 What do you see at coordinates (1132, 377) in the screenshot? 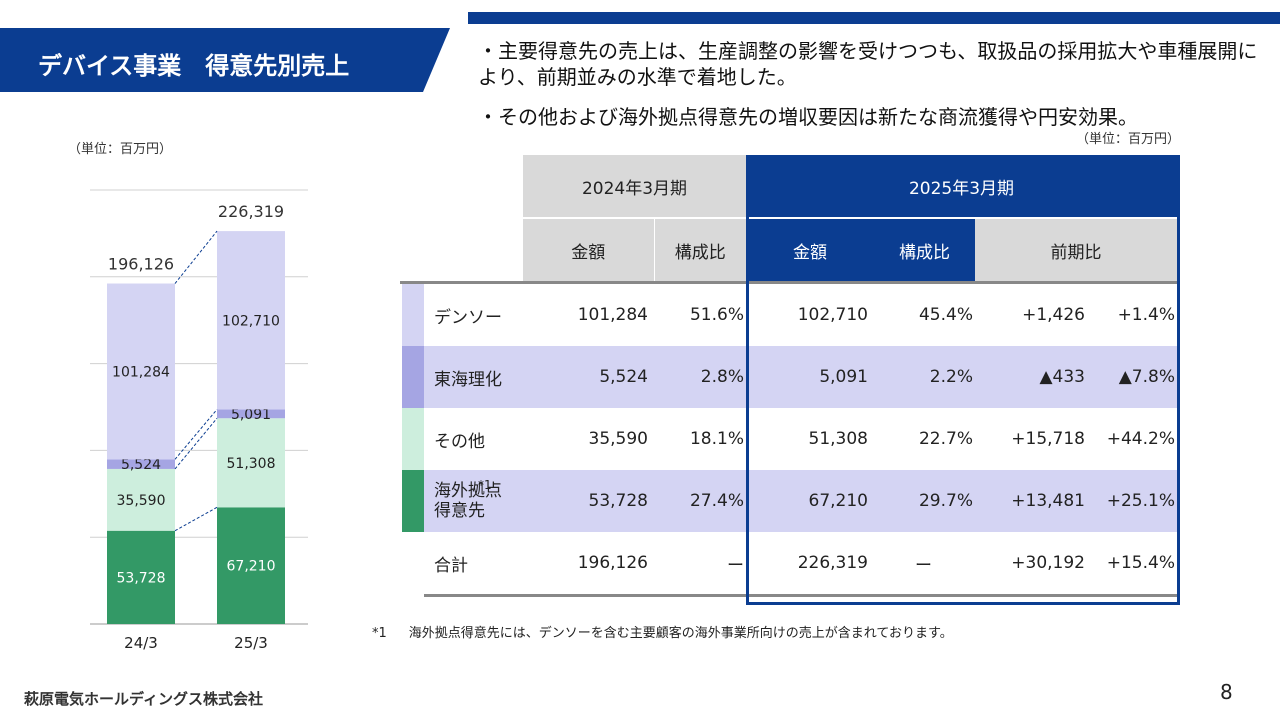
I see `cell-yoy-pct: ▲7.8%` at bounding box center [1132, 377].